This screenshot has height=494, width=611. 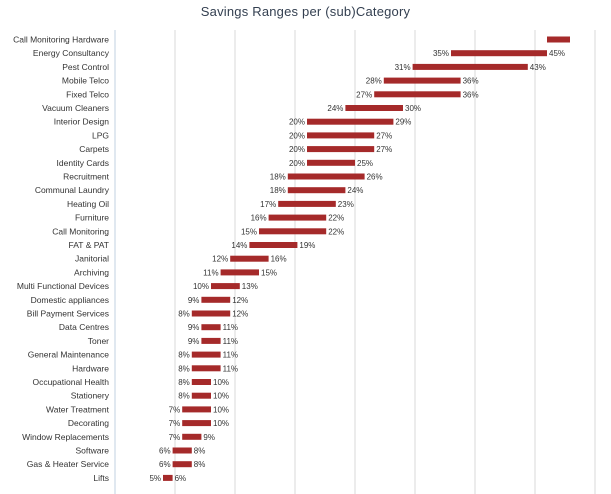 I want to click on category-label: Stationery, so click(x=90, y=396).